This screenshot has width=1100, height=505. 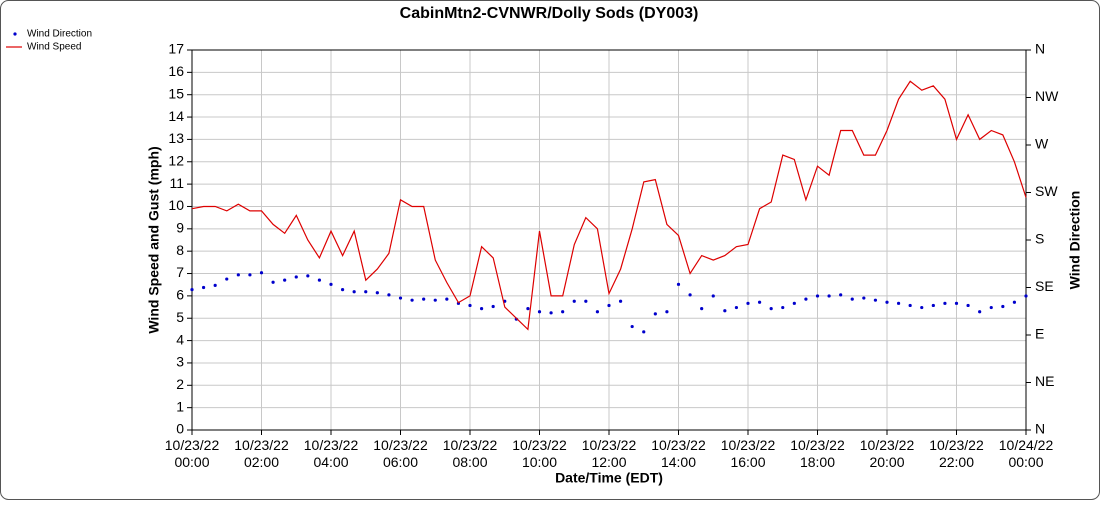 I want to click on y-tick-label: 2, so click(x=180, y=384).